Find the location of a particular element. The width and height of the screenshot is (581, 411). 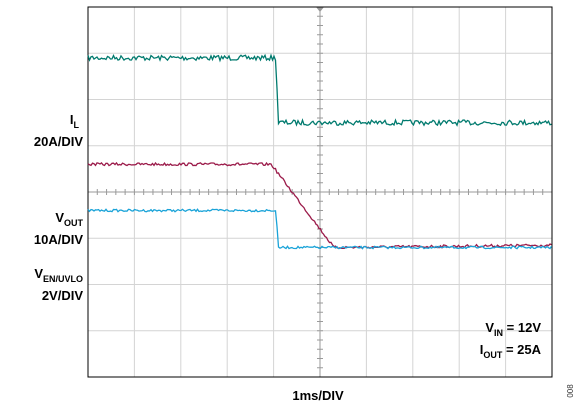

annotation-iout-value: = 25A is located at coordinates (521, 349).